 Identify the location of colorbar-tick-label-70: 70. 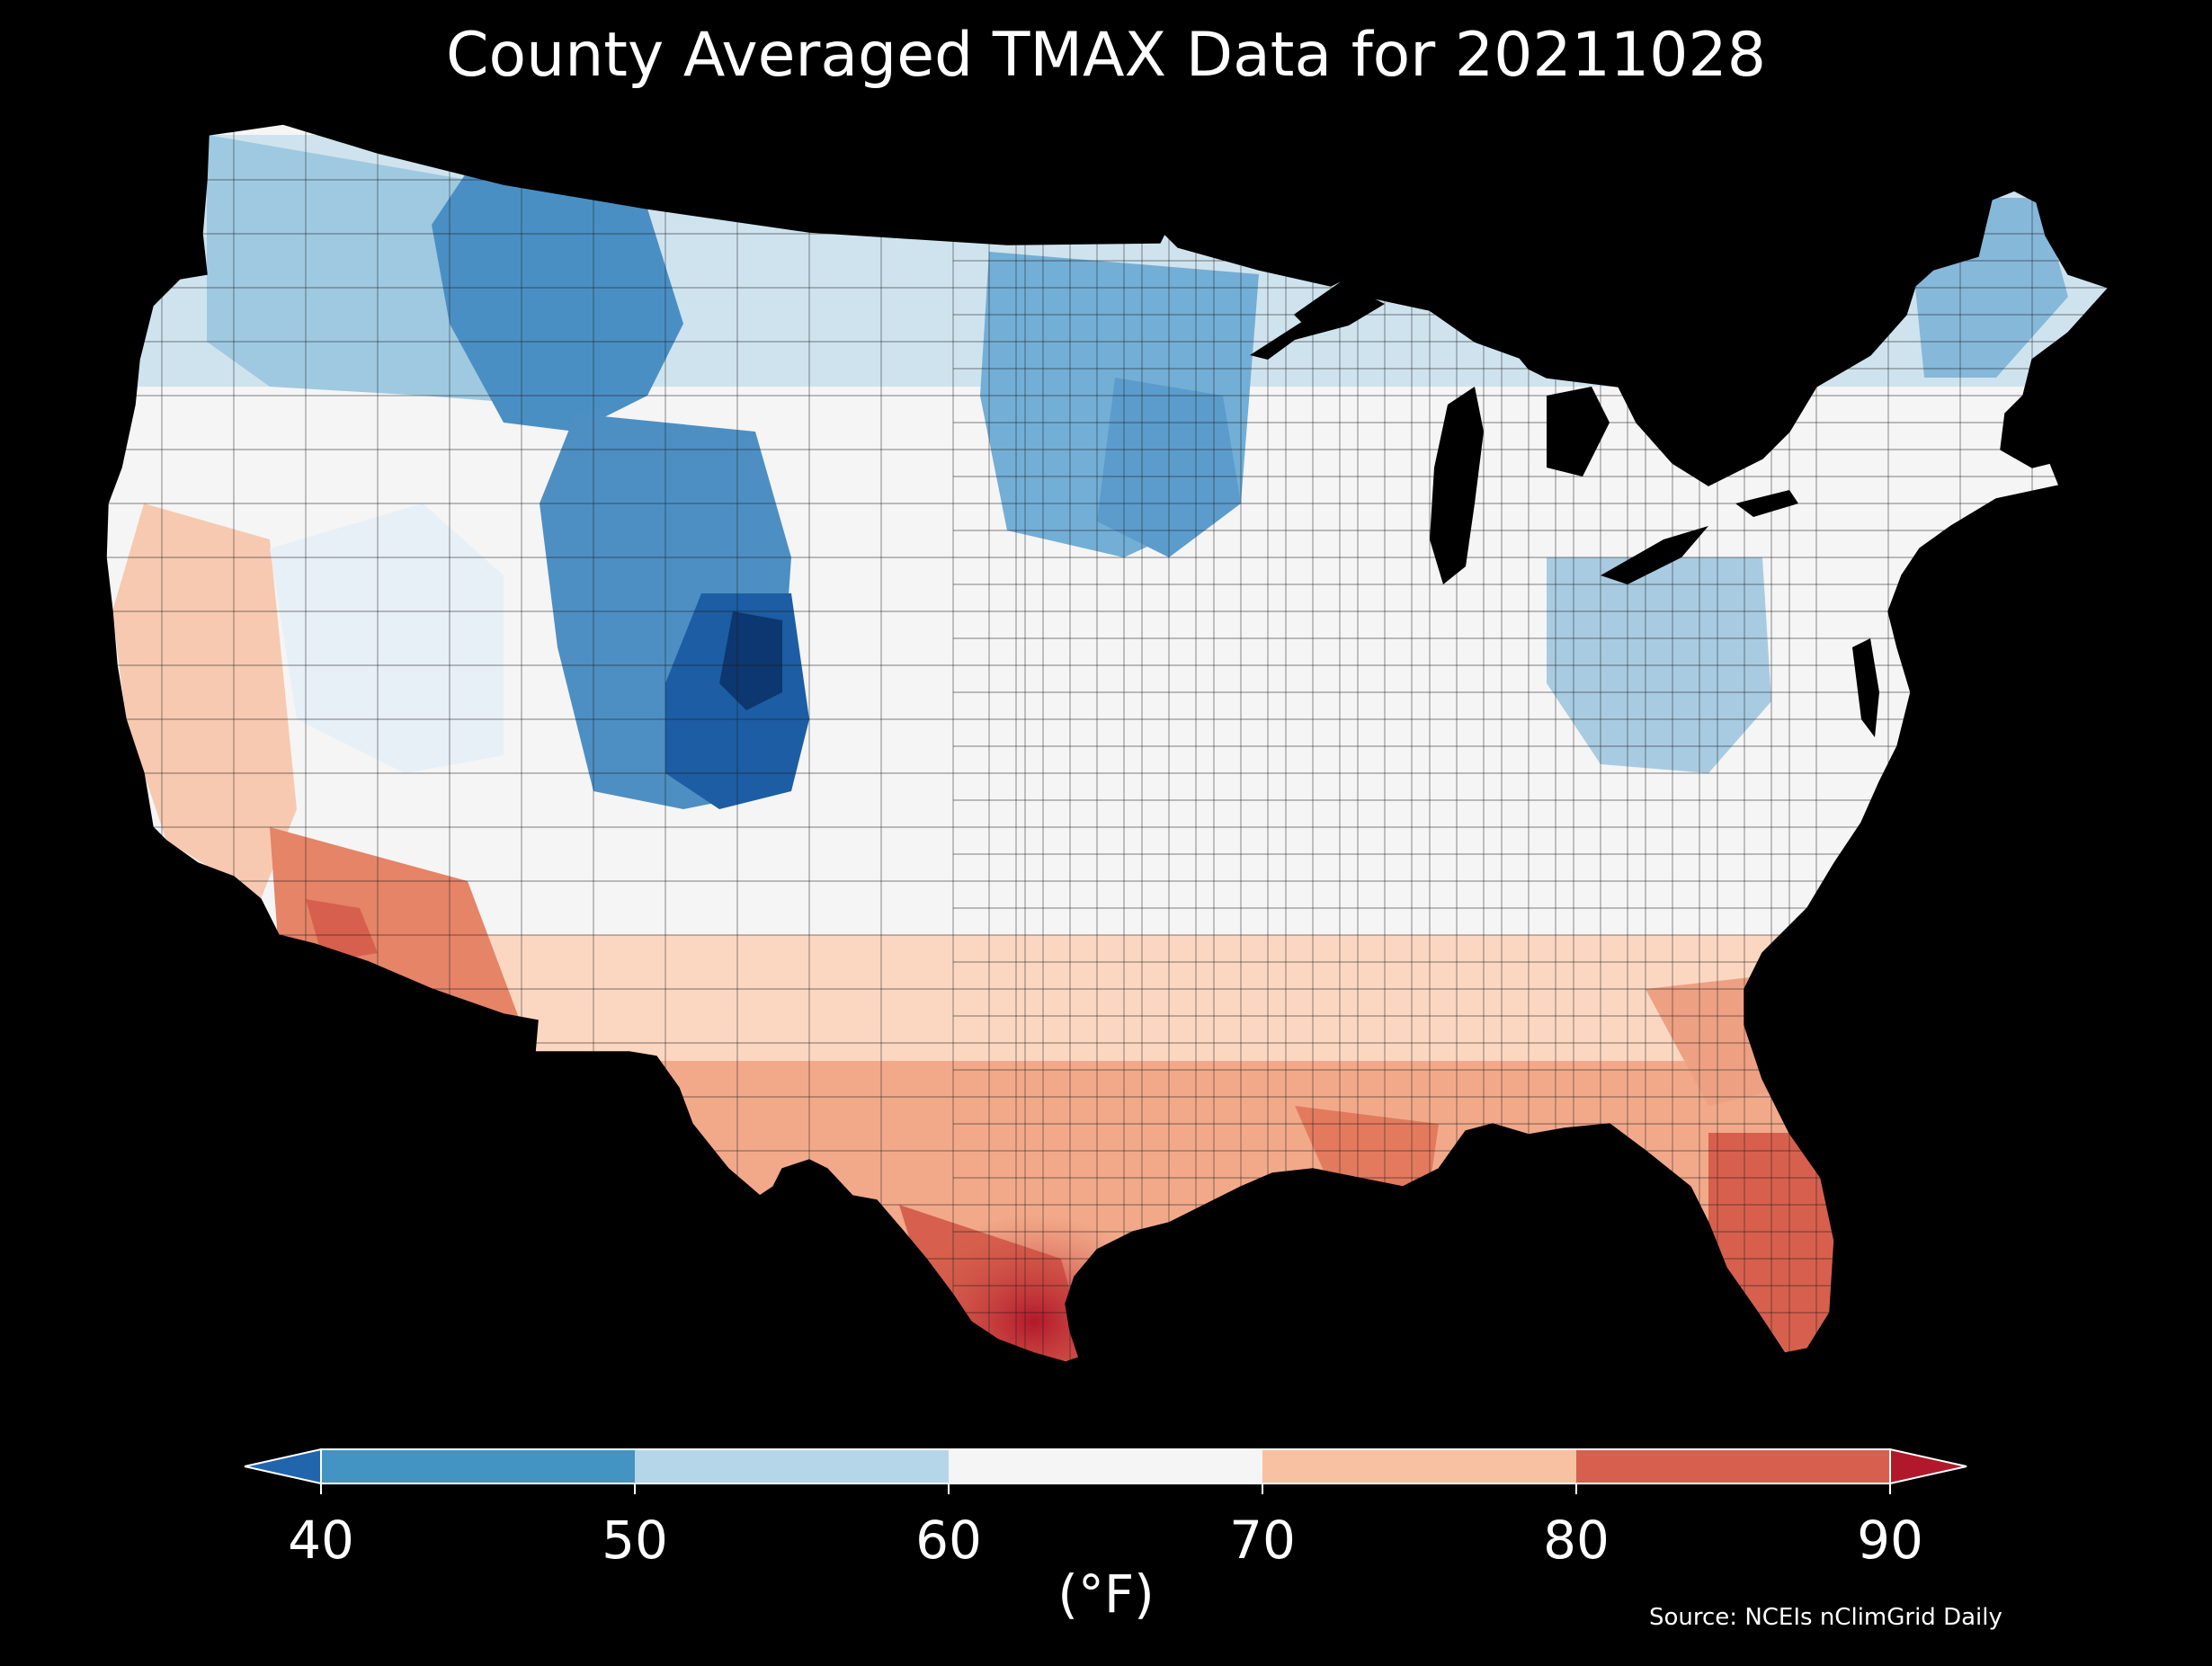
(1262, 1540).